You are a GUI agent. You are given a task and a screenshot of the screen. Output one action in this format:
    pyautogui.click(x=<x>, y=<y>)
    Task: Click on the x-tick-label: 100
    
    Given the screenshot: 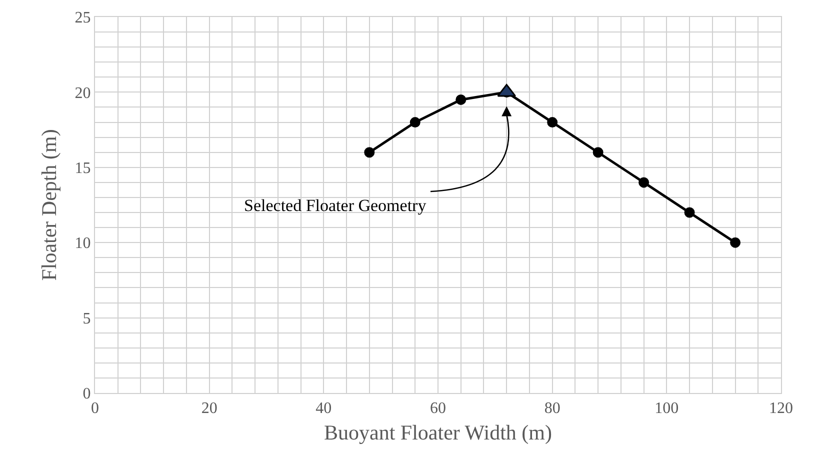 What is the action you would take?
    pyautogui.click(x=666, y=409)
    